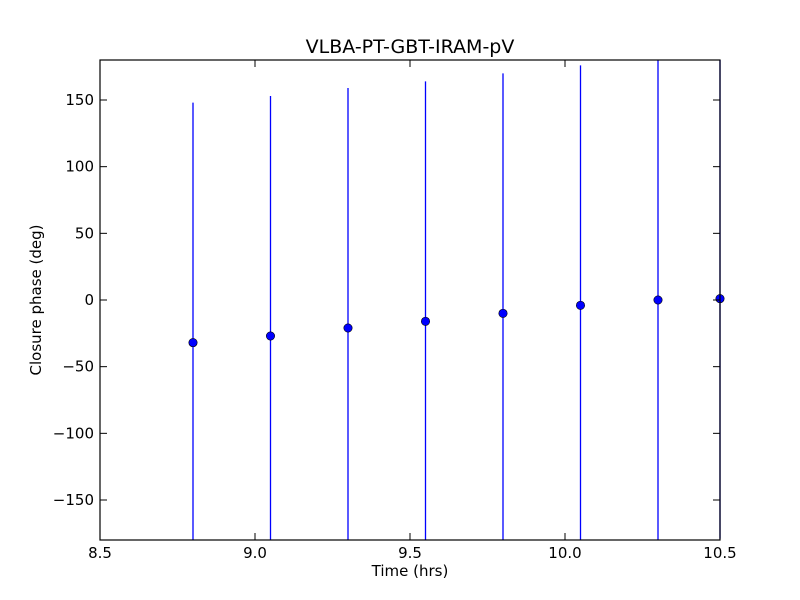  Describe the element at coordinates (255, 553) in the screenshot. I see `x-tick-label: 9.0` at that location.